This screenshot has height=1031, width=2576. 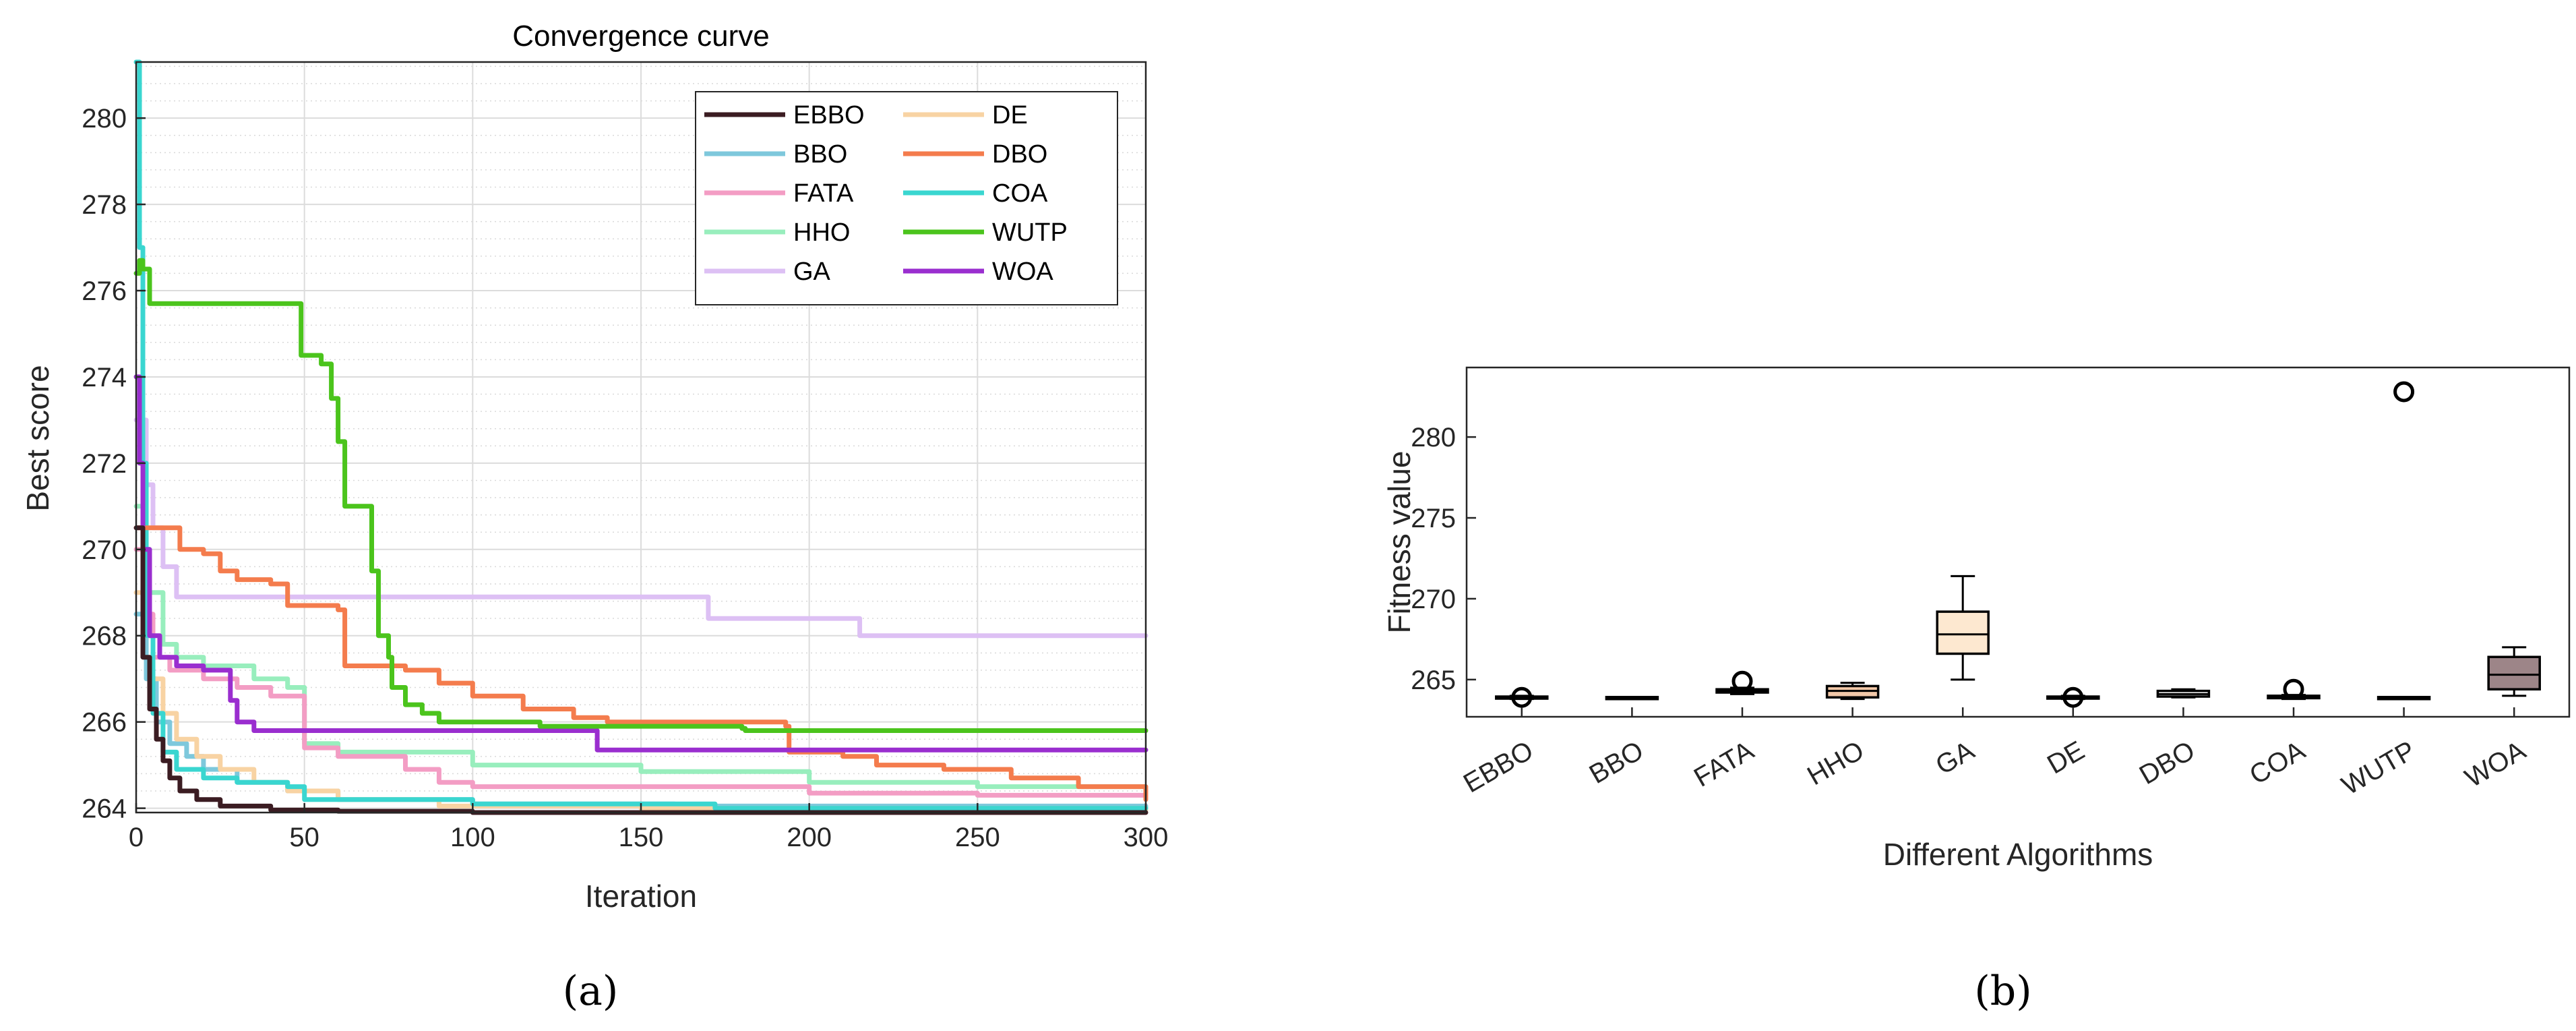 I want to click on category-label-coa: COA, so click(x=2277, y=763).